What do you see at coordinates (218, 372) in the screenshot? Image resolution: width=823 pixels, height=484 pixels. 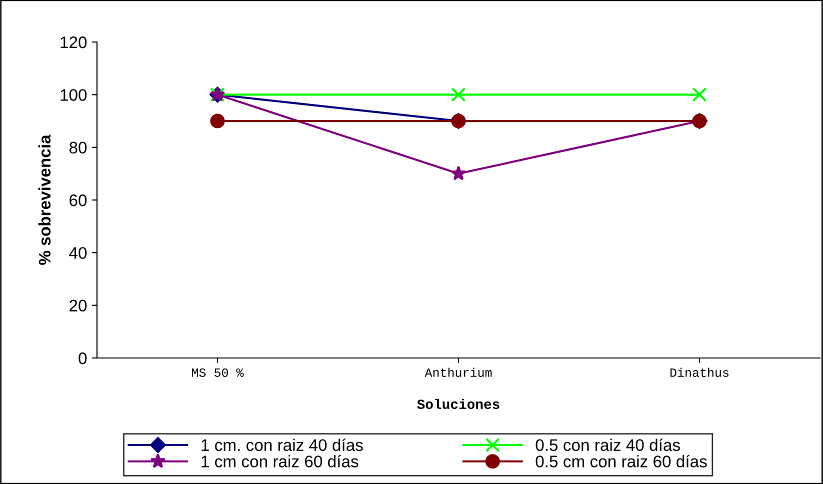 I see `x-tick-label: MS 50 %` at bounding box center [218, 372].